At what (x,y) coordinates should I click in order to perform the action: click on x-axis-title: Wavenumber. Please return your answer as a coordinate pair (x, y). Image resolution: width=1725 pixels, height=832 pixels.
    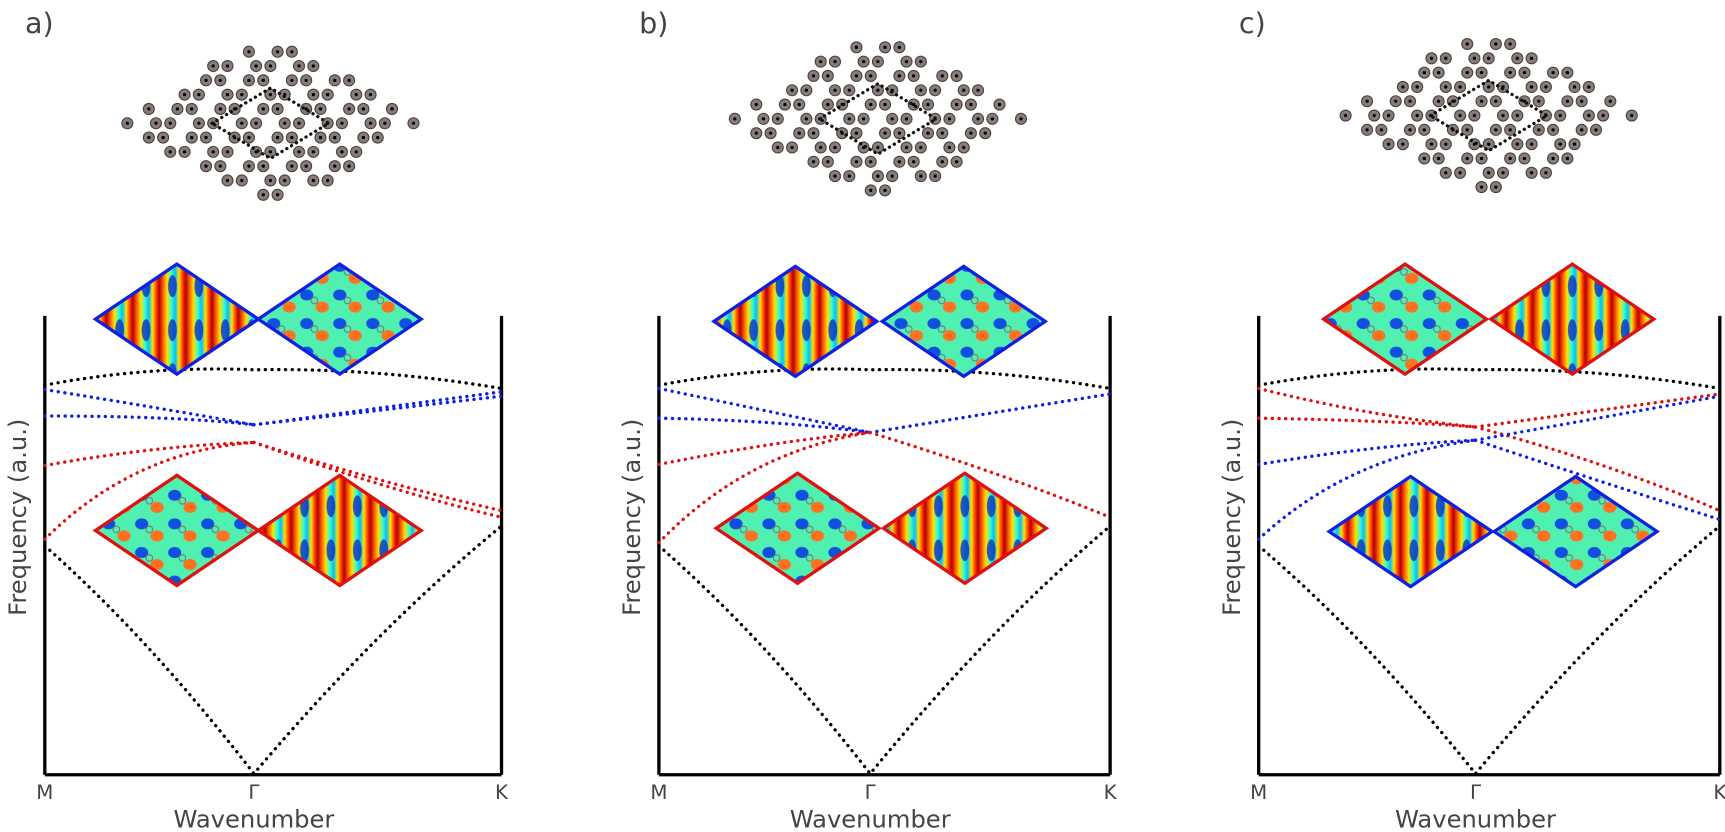
    Looking at the image, I should click on (1475, 819).